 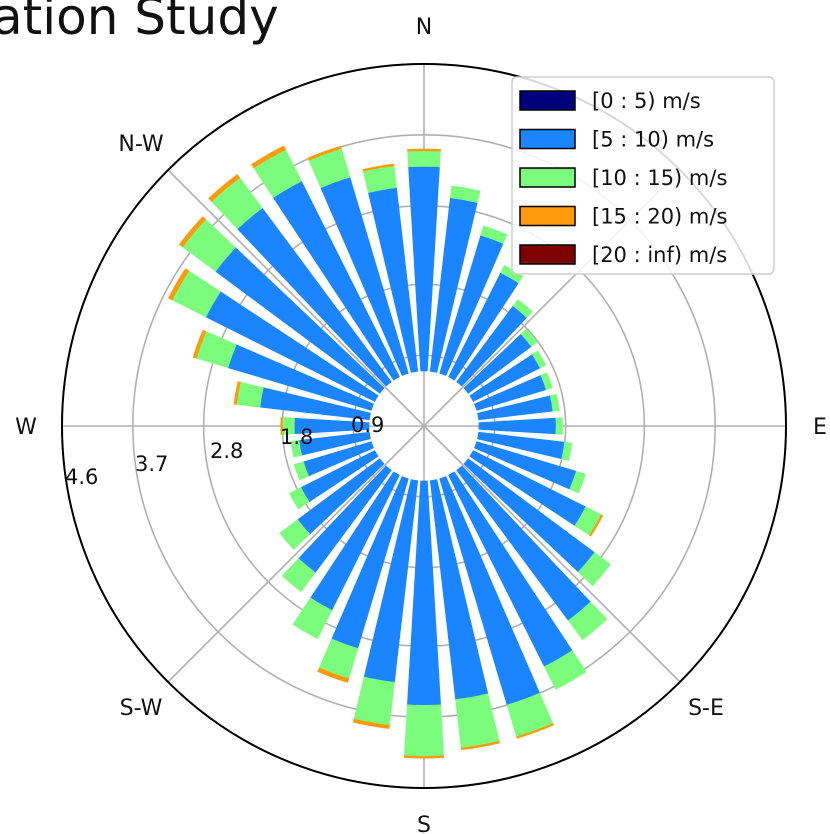 I want to click on direction-label-s: S, so click(x=424, y=823).